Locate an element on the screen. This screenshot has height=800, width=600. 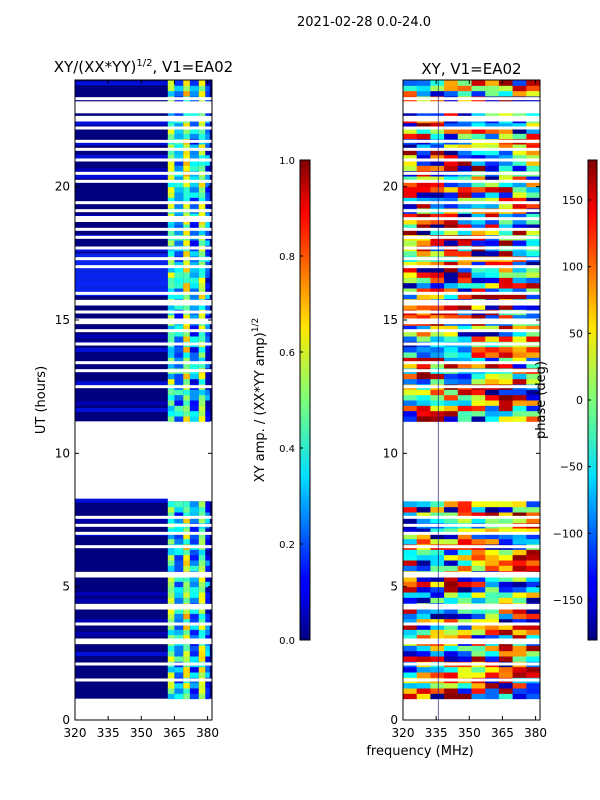
amplitude-colorbar-label: XY amp. / (XX*YY amp)1/2 is located at coordinates (259, 400).